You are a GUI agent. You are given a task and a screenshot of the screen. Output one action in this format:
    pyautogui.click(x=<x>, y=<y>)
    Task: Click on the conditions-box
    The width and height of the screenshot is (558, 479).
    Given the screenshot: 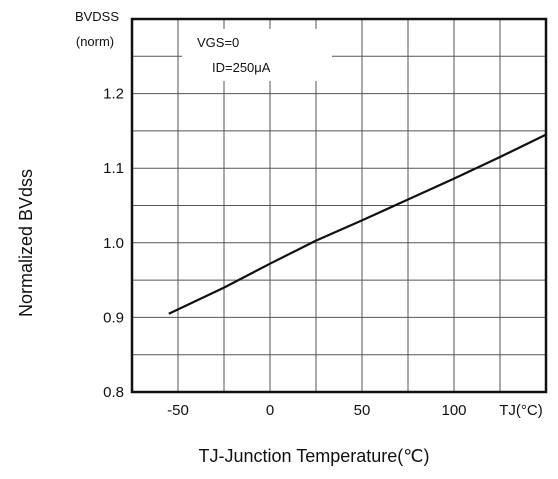 What is the action you would take?
    pyautogui.click(x=257, y=55)
    